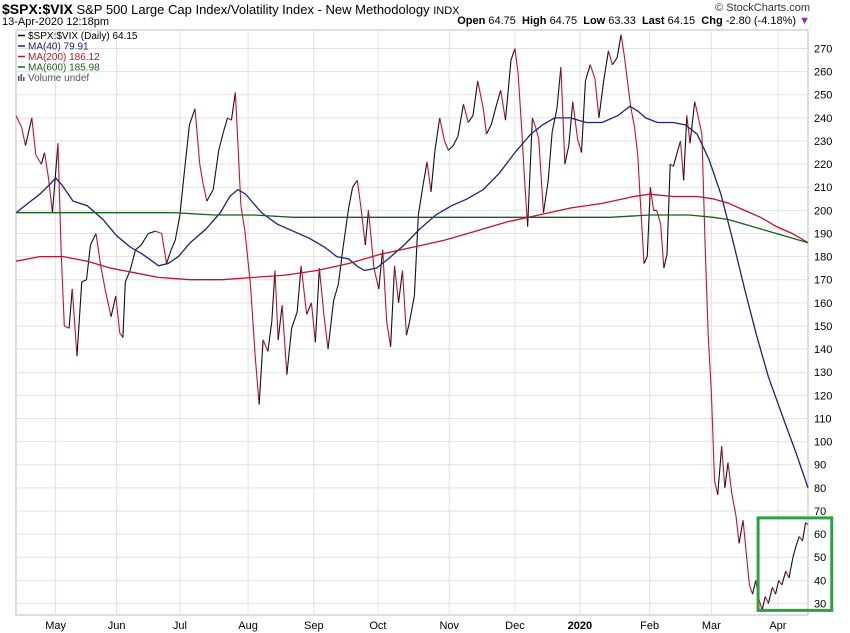 The image size is (850, 633). I want to click on y-tick-label: 160, so click(823, 304).